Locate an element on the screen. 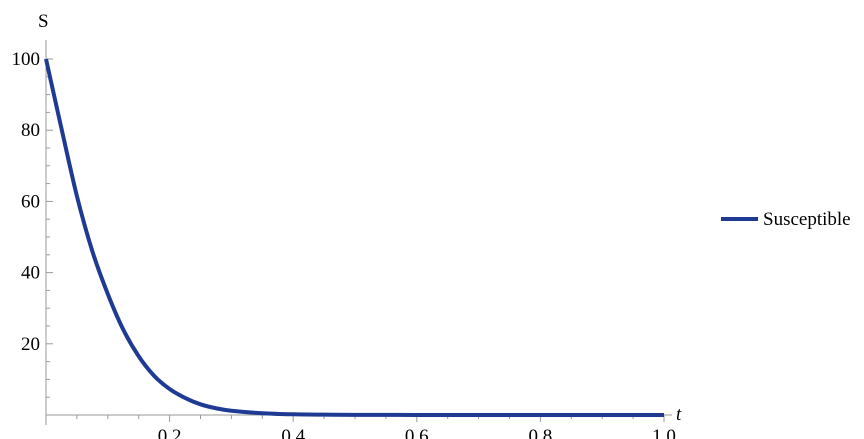 The height and width of the screenshot is (439, 864). y-tick-label: 60 is located at coordinates (30, 201).